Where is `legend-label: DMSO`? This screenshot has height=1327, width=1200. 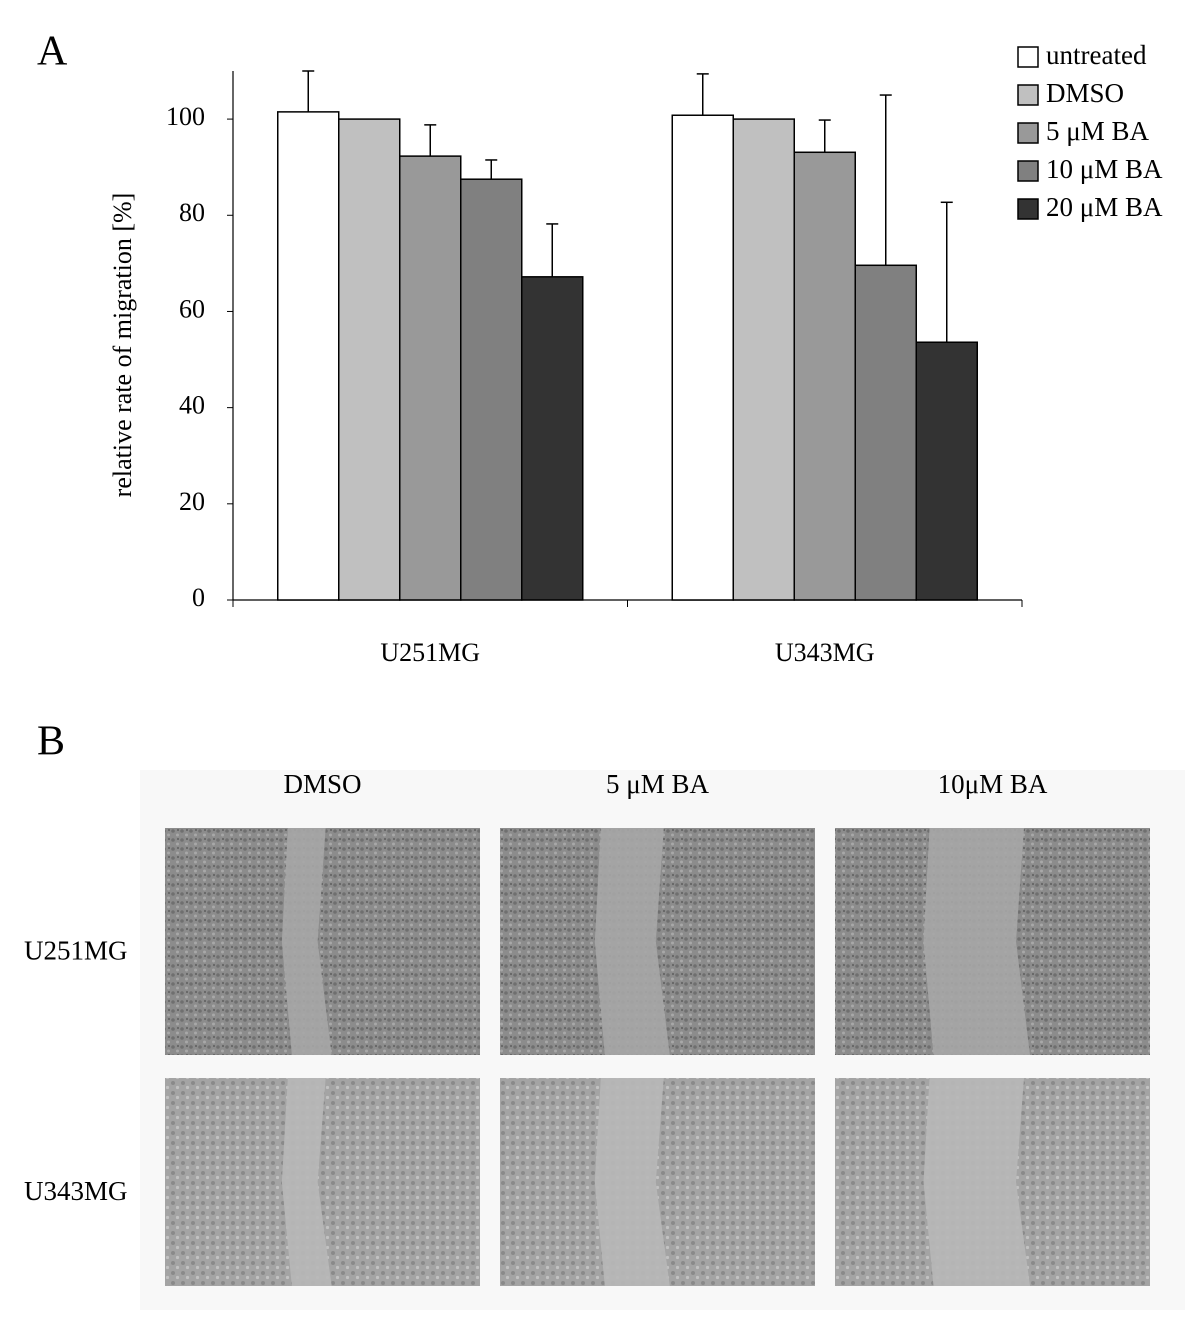 legend-label: DMSO is located at coordinates (1085, 93).